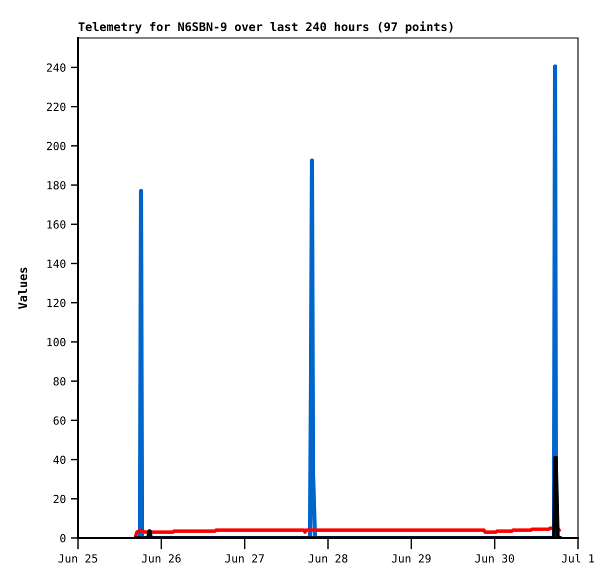 The image size is (615, 579). What do you see at coordinates (244, 558) in the screenshot?
I see `x-tick-label: Jun 27` at bounding box center [244, 558].